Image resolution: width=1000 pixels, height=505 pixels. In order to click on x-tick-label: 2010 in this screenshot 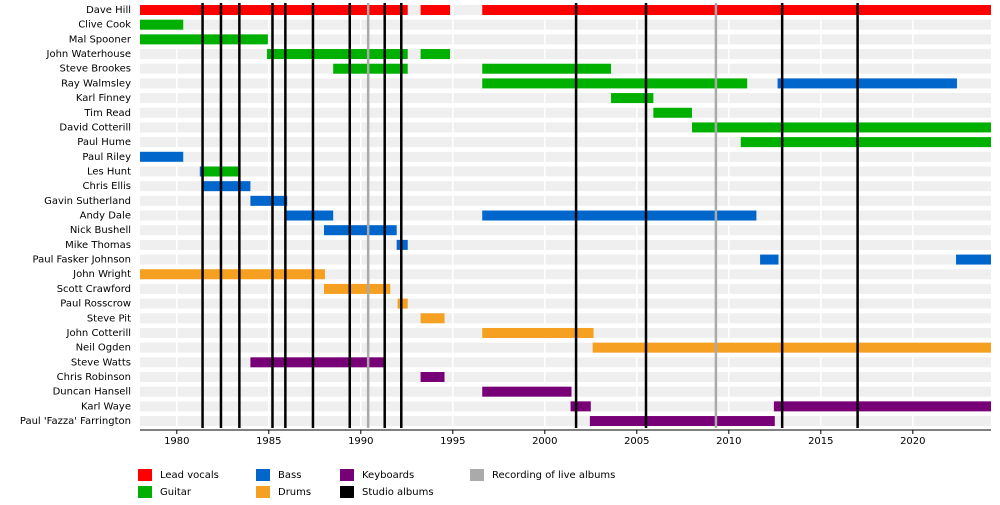, I will do `click(728, 441)`.